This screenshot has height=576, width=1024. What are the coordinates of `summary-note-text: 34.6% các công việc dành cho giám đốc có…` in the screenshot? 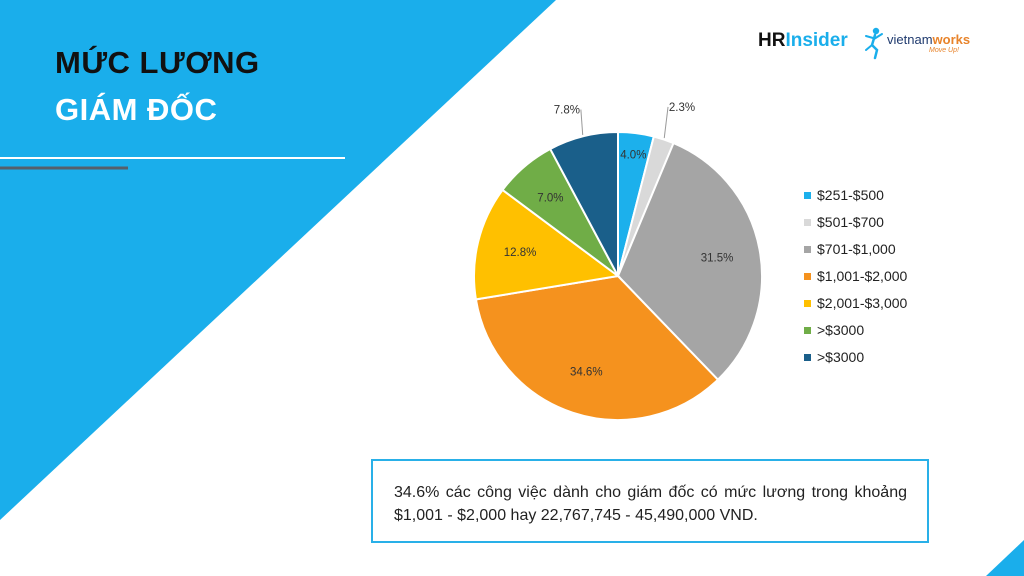 It's located at (650, 504).